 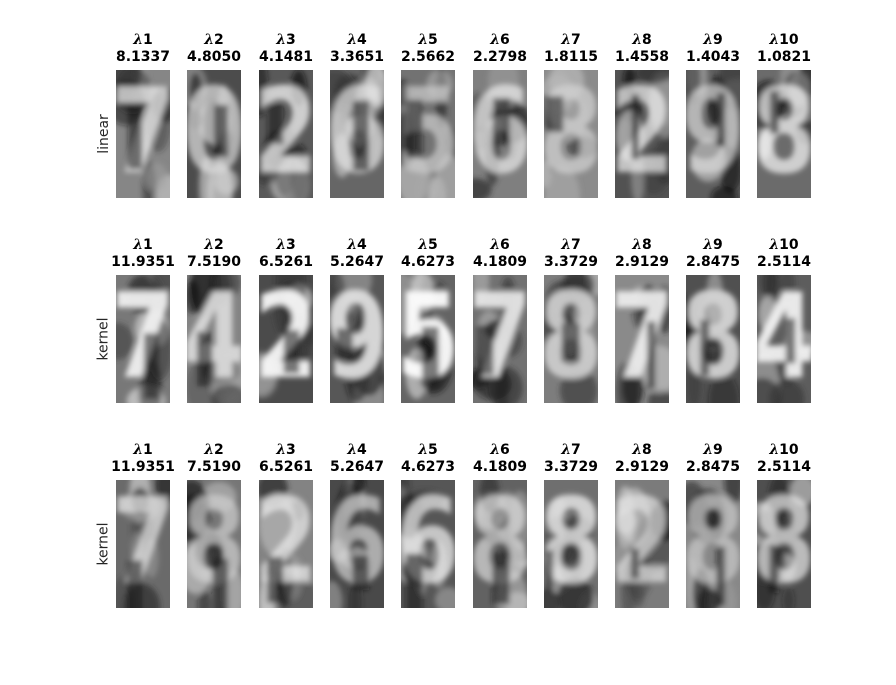 I want to click on eigen-index-line: λ3, so click(x=286, y=450).